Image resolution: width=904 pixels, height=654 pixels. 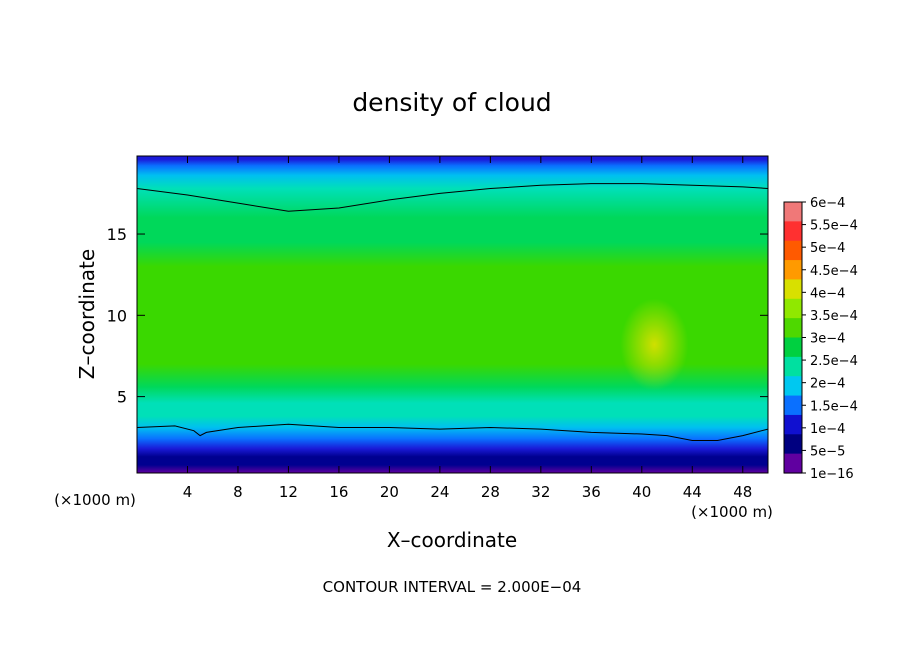 What do you see at coordinates (490, 492) in the screenshot?
I see `x-tick-label: 28` at bounding box center [490, 492].